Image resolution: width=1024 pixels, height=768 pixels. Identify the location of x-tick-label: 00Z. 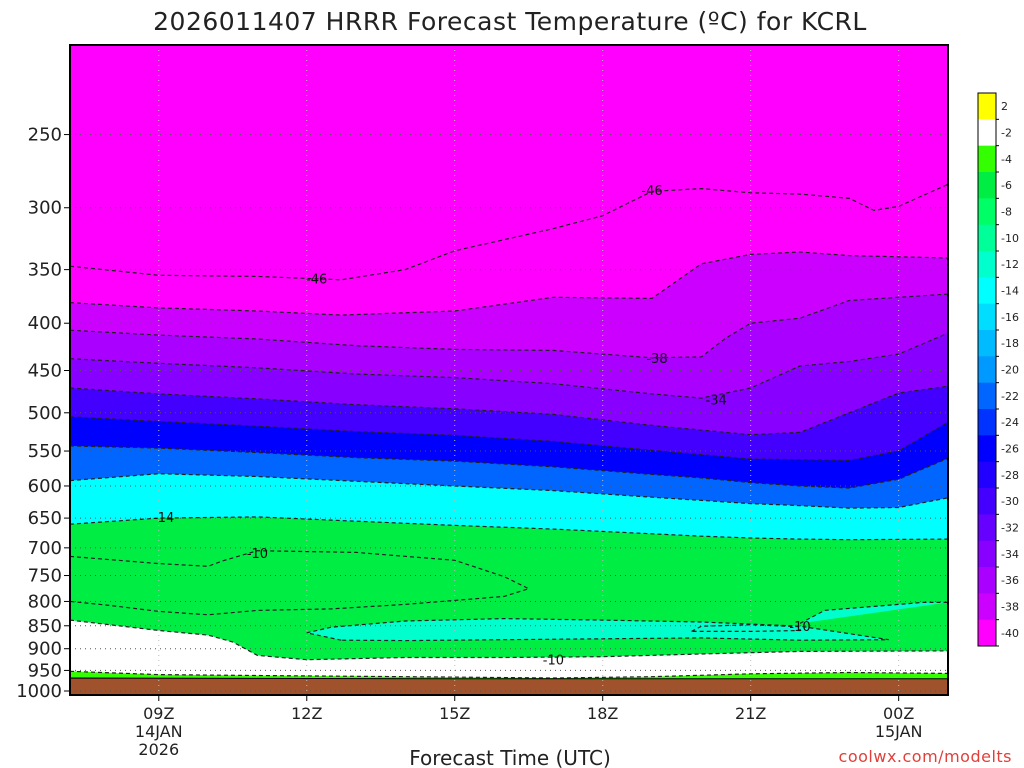
(898, 713).